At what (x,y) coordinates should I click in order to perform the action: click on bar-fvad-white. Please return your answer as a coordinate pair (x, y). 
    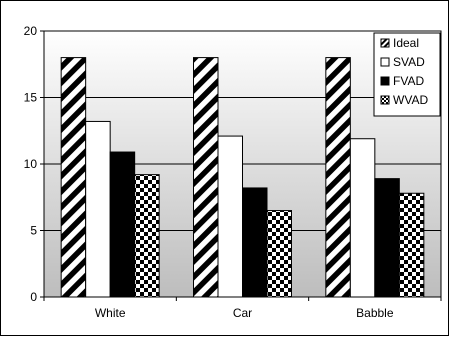
    Looking at the image, I should click on (122, 224).